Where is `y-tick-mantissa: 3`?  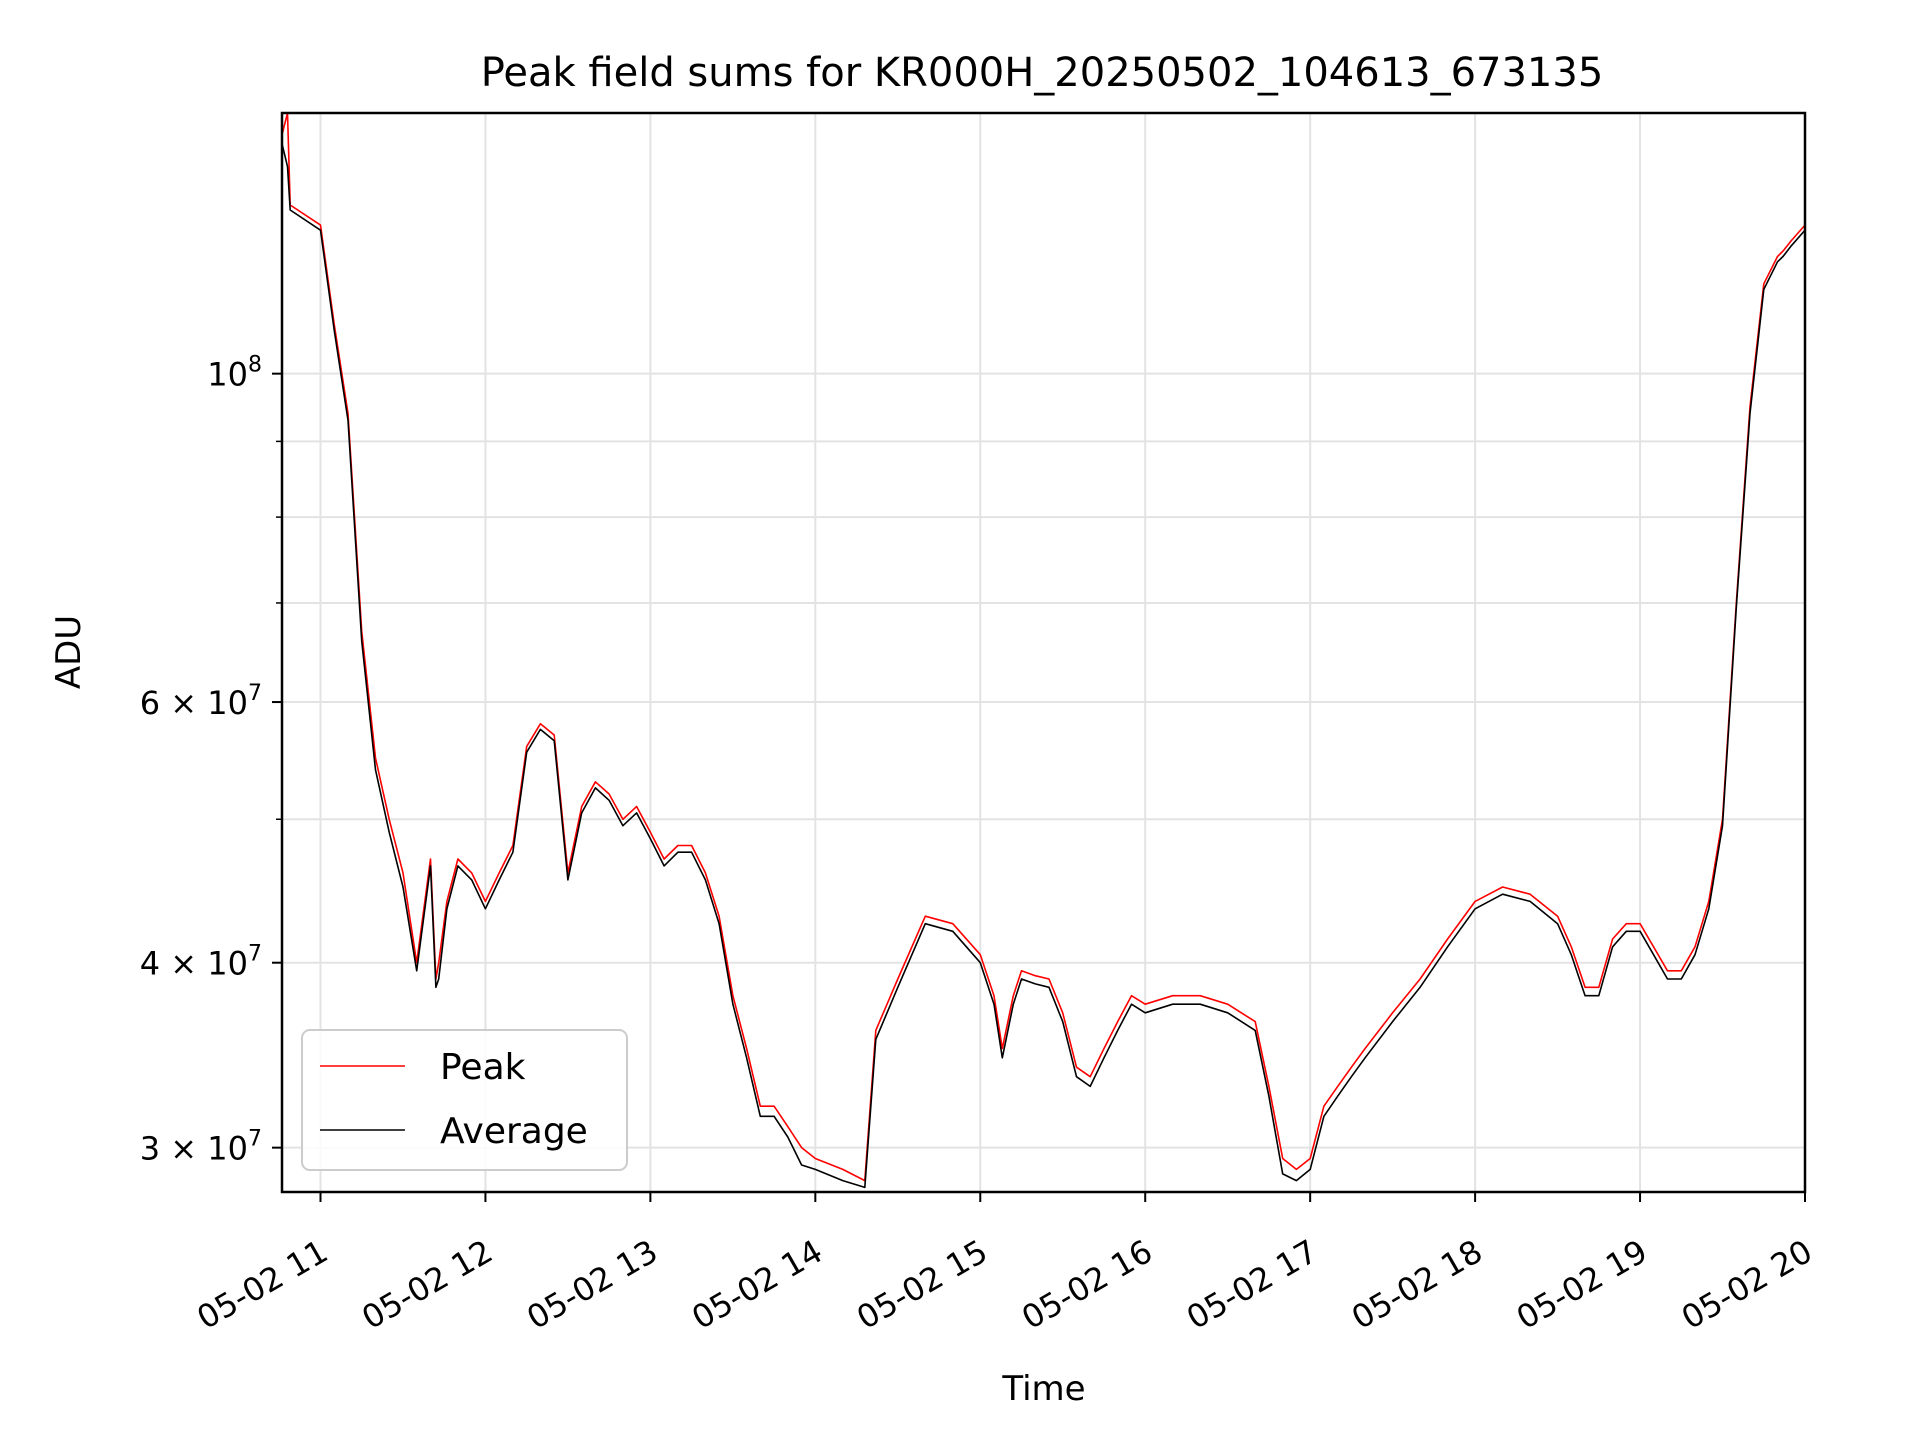 y-tick-mantissa: 3 is located at coordinates (150, 1149).